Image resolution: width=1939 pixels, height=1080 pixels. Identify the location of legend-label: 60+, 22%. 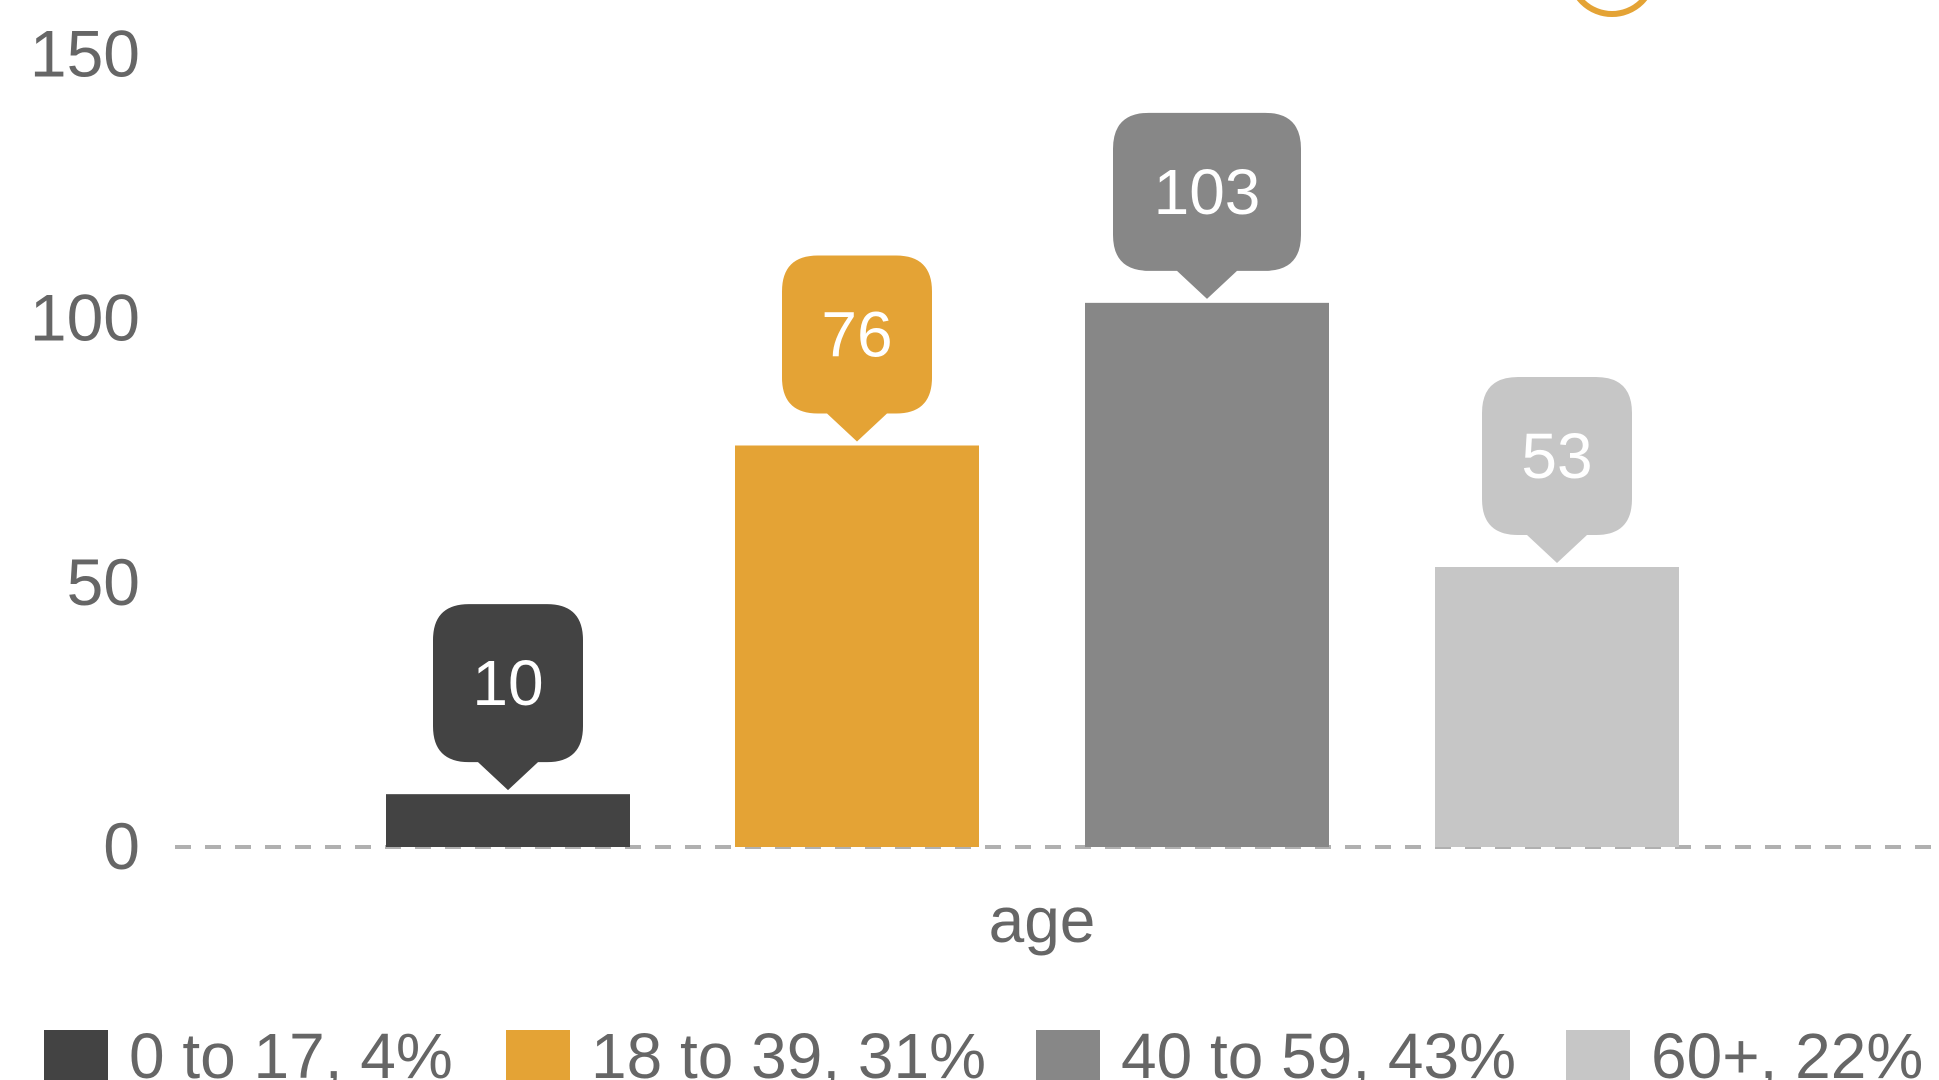
(1787, 1050).